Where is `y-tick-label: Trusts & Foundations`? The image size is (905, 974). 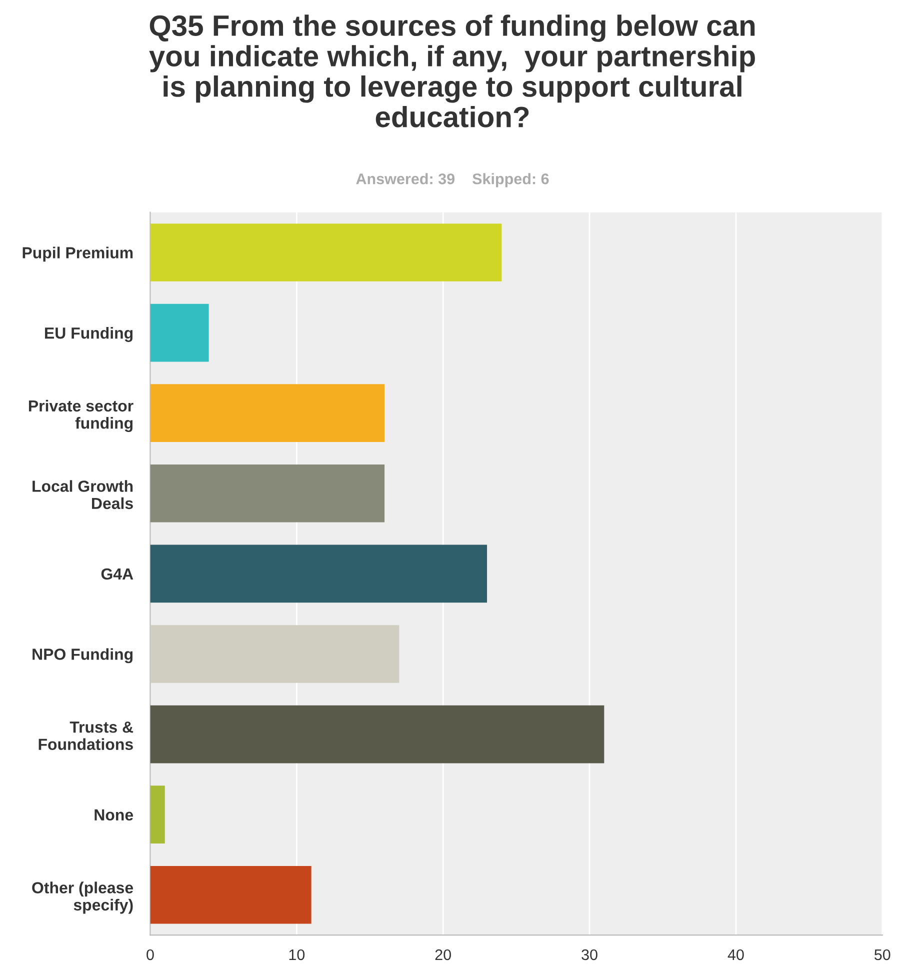 y-tick-label: Trusts & Foundations is located at coordinates (86, 736).